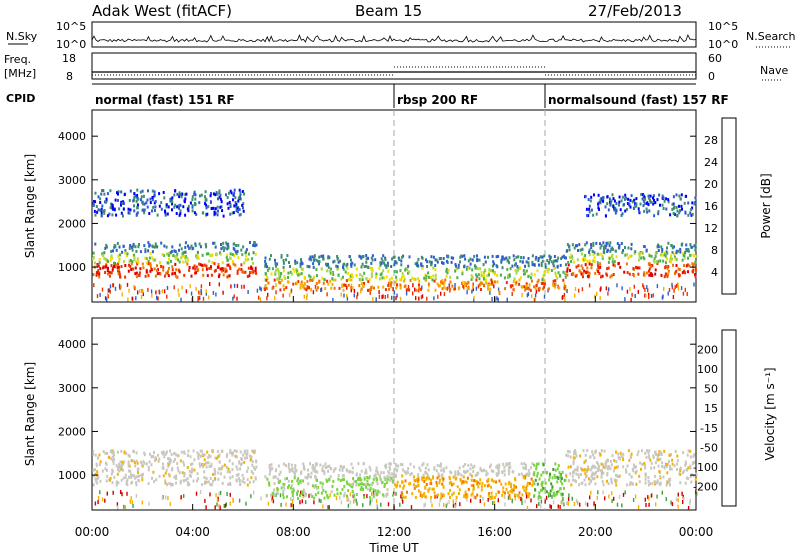 This screenshot has width=800, height=554. What do you see at coordinates (72, 344) in the screenshot?
I see `ytick-label: 4000` at bounding box center [72, 344].